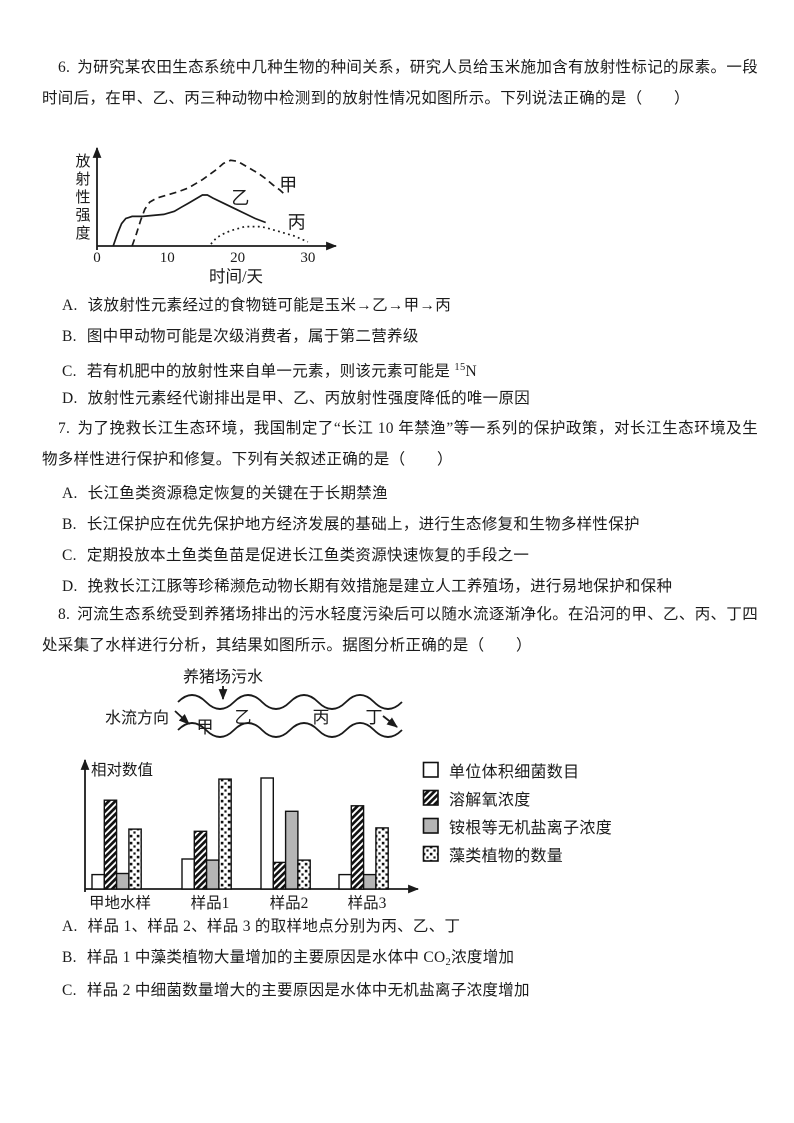 The width and height of the screenshot is (794, 1123). What do you see at coordinates (240, 198) in the screenshot?
I see `series-label: 乙` at bounding box center [240, 198].